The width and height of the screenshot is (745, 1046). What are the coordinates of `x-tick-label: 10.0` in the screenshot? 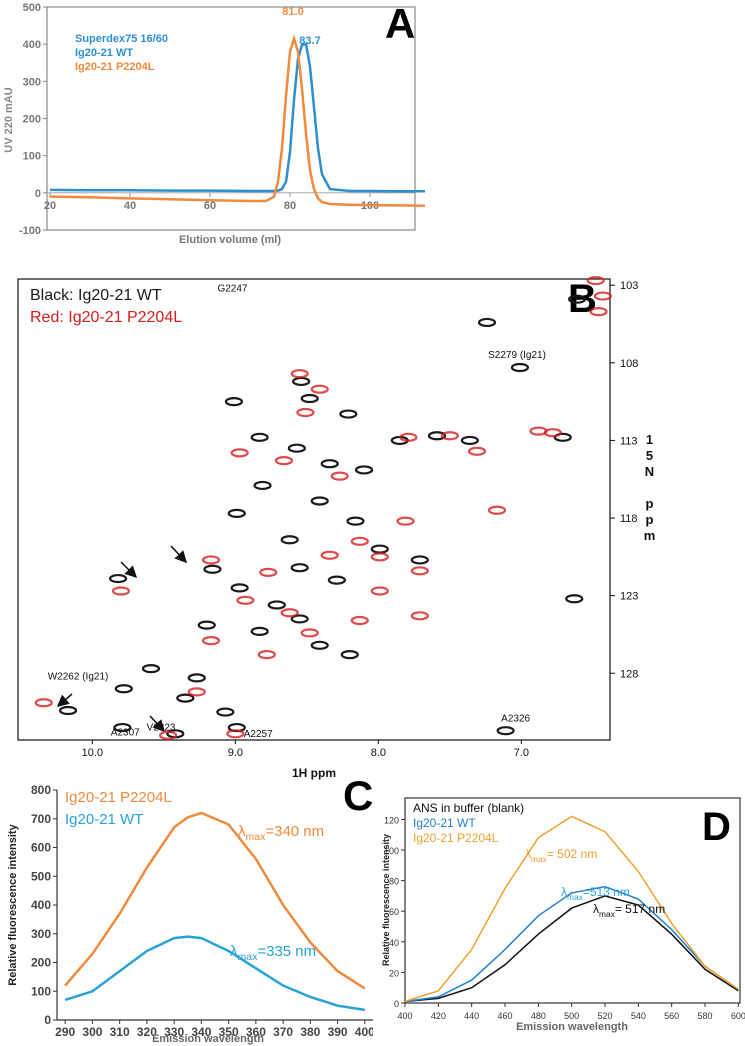 It's located at (92, 753).